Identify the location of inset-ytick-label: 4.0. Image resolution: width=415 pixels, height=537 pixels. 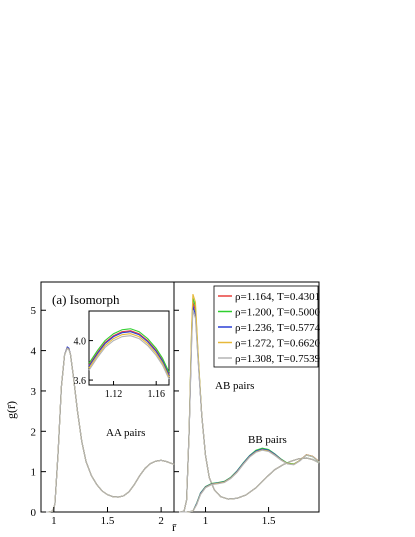
(80, 342).